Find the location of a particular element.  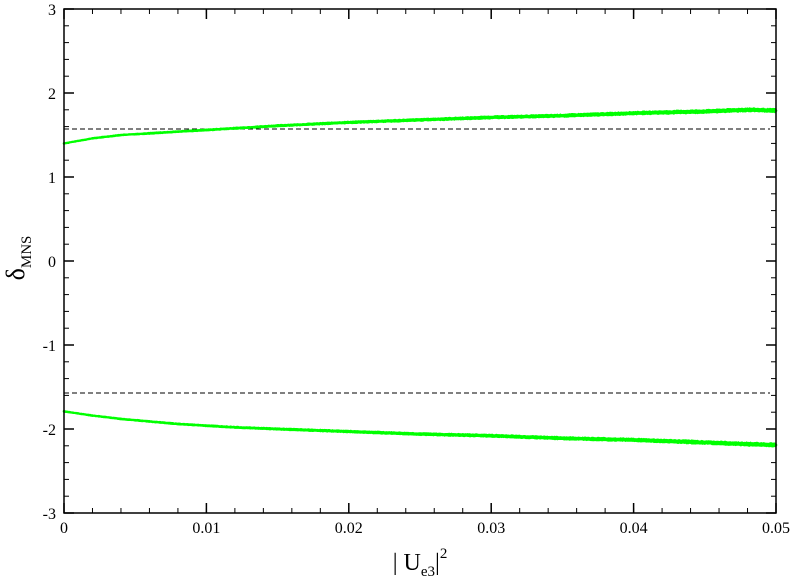

y-tick-label: -1 is located at coordinates (49, 346).